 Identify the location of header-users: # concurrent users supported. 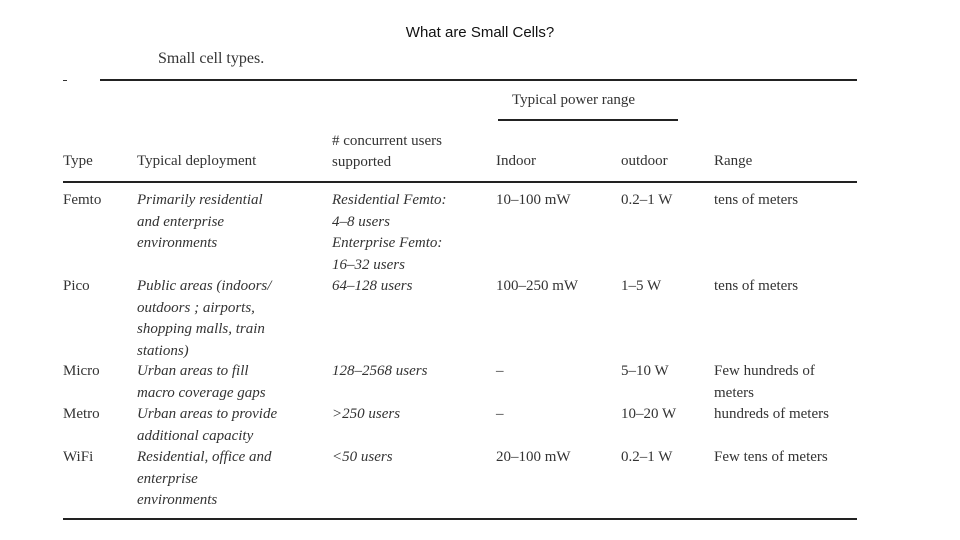
(387, 151).